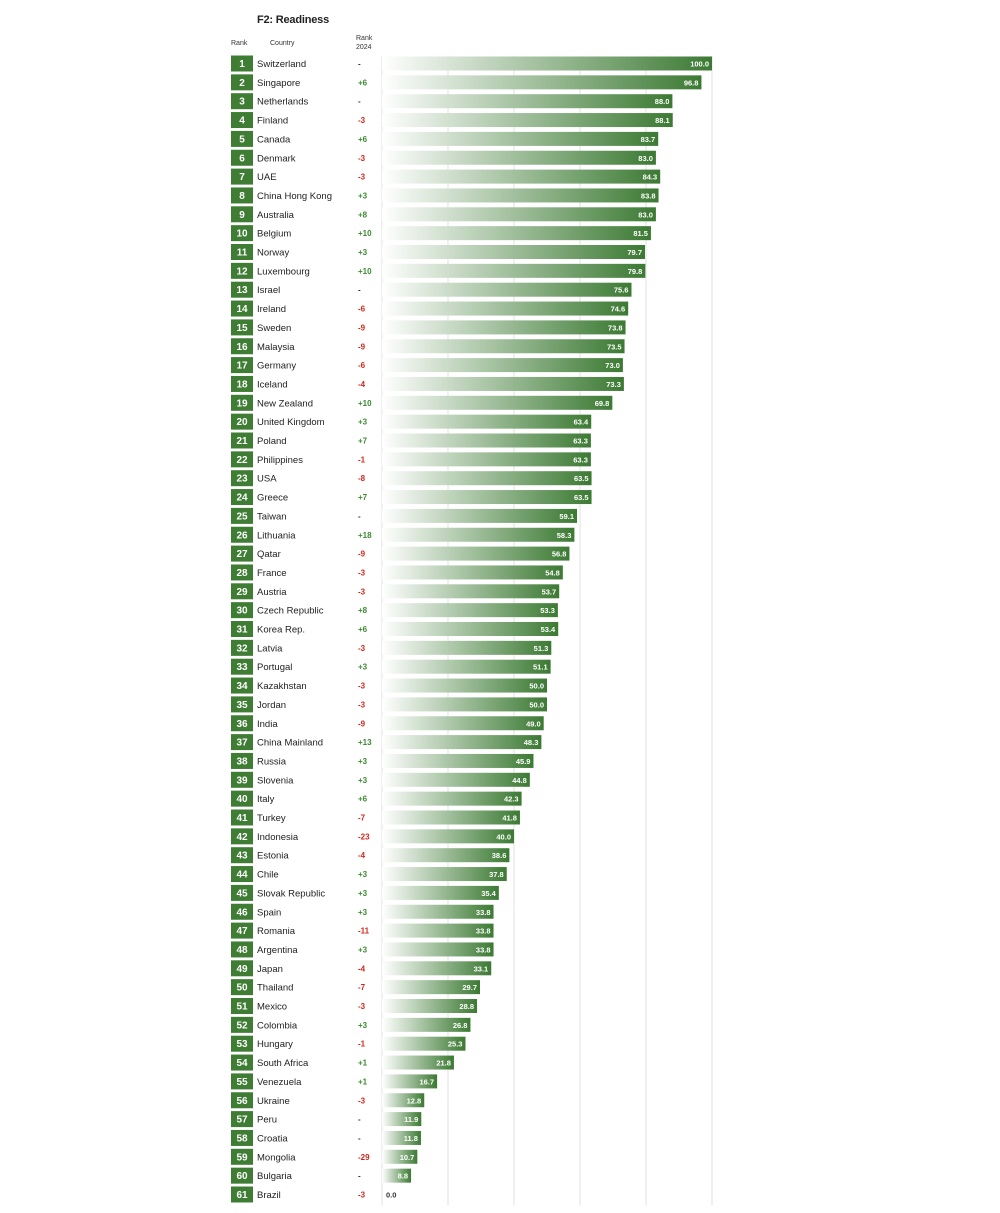  Describe the element at coordinates (279, 1082) in the screenshot. I see `country-label: Venezuela` at that location.